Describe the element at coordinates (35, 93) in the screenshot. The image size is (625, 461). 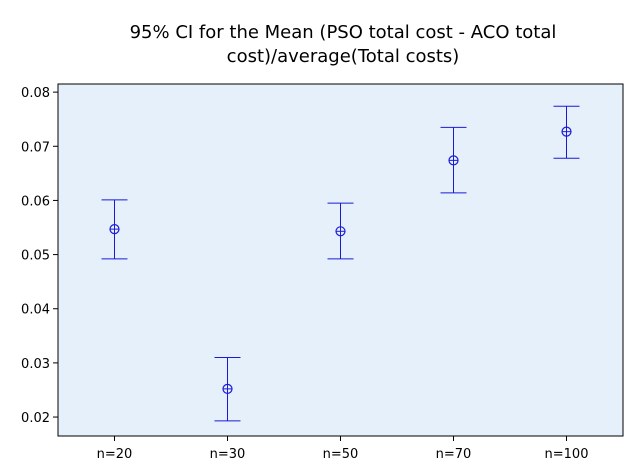
I see `y-tick-label: 0.08` at that location.